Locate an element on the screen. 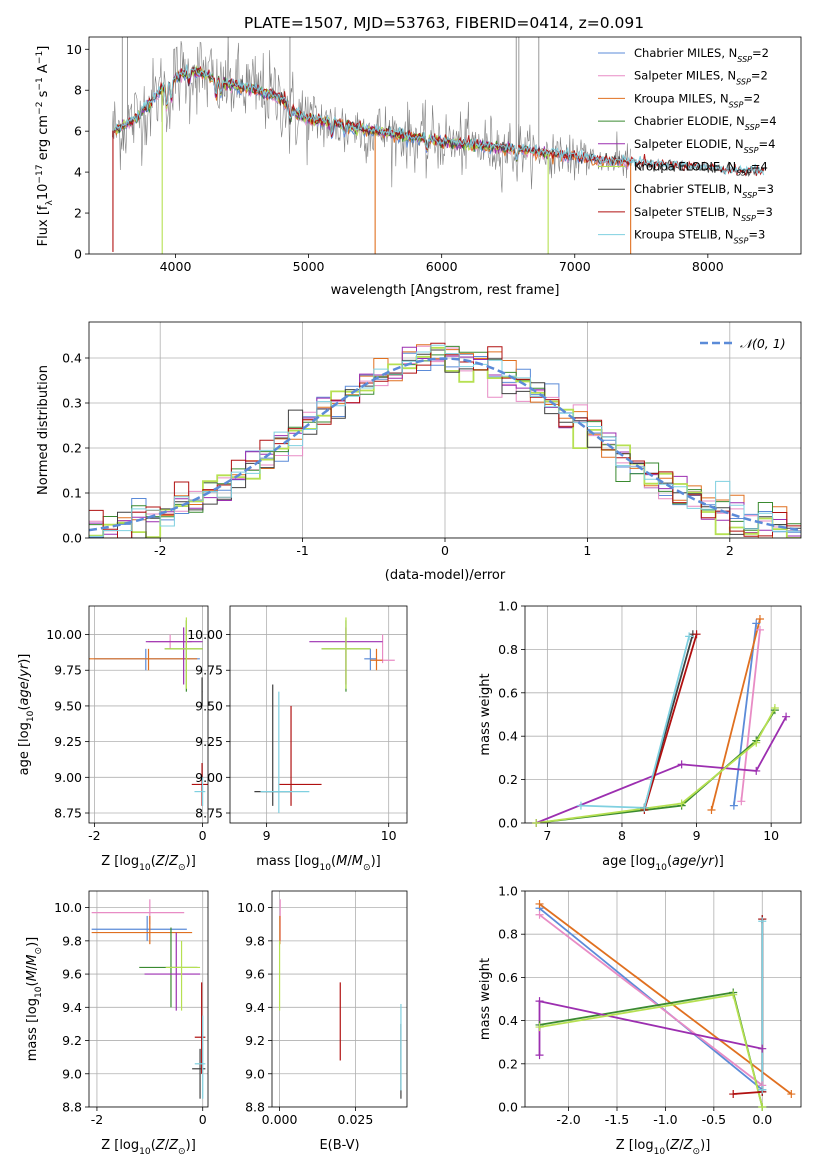 The height and width of the screenshot is (1170, 819). panel-mass-vs-ebv: 0.000 0.025 8.8 9.0 9.2 9.4 9.6 9.8 10.0 E(B-V) is located at coordinates (322, 1021).